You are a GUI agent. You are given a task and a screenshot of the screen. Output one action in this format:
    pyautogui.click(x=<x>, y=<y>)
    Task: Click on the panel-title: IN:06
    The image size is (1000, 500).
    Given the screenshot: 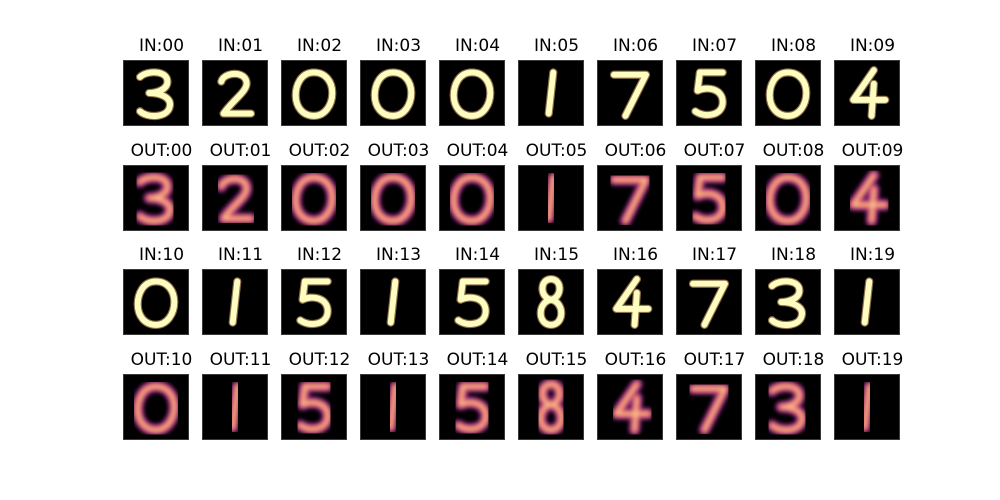 What is the action you would take?
    pyautogui.click(x=635, y=46)
    